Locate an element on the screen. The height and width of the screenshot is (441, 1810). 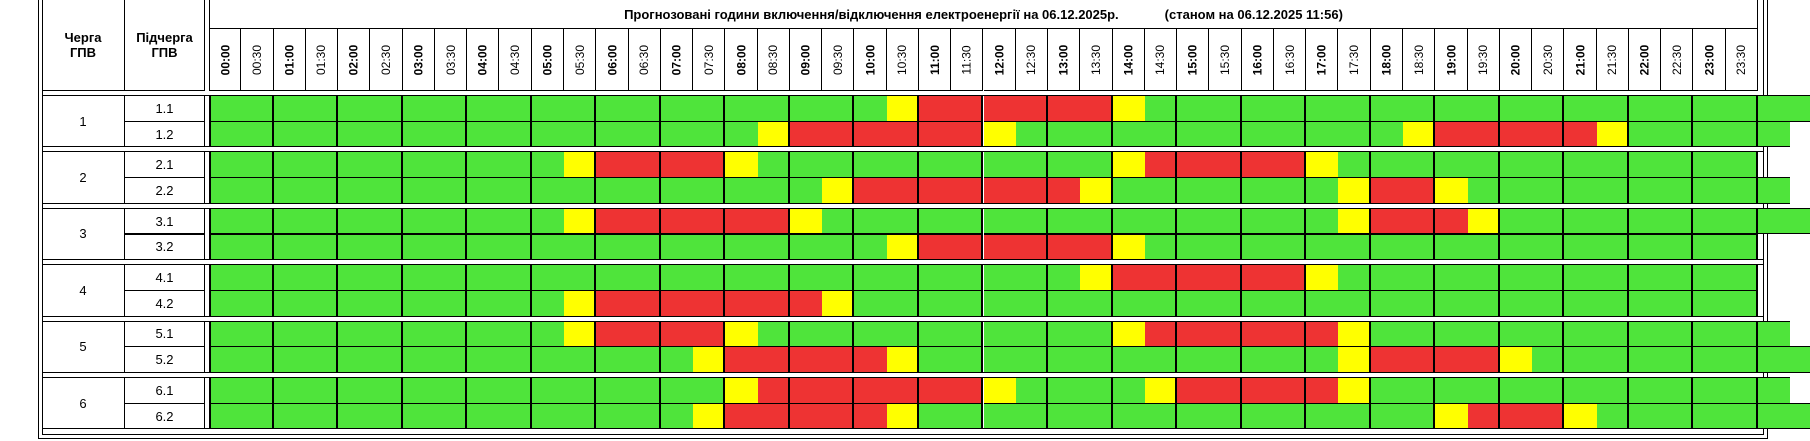
time-header: 12:30 is located at coordinates (1032, 60).